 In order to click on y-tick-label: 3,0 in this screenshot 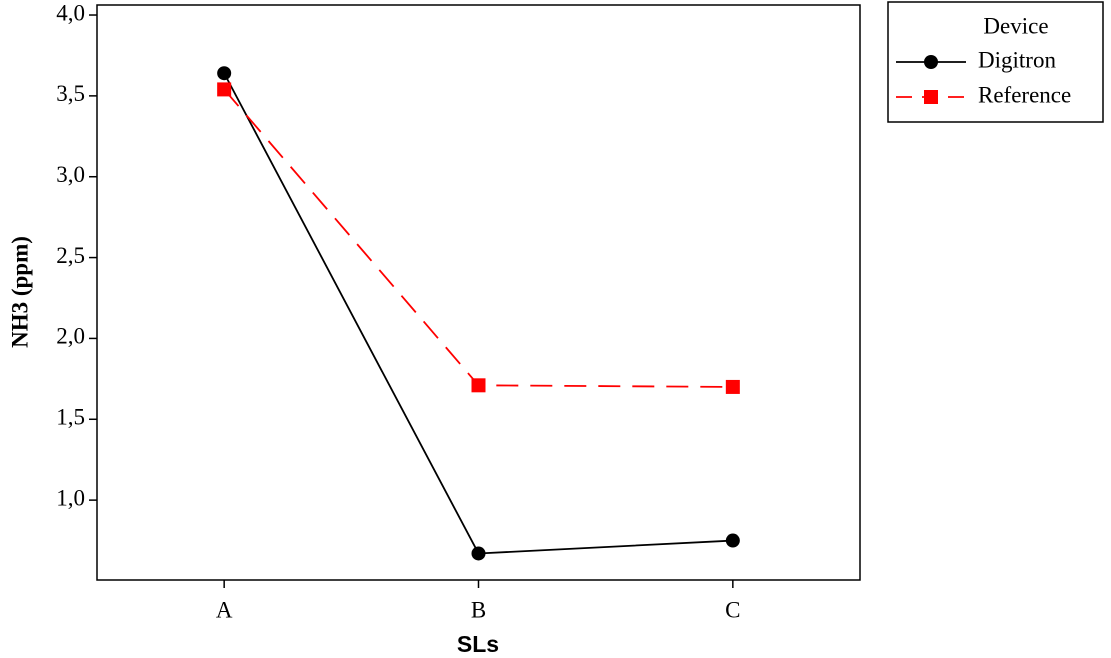, I will do `click(70, 174)`.